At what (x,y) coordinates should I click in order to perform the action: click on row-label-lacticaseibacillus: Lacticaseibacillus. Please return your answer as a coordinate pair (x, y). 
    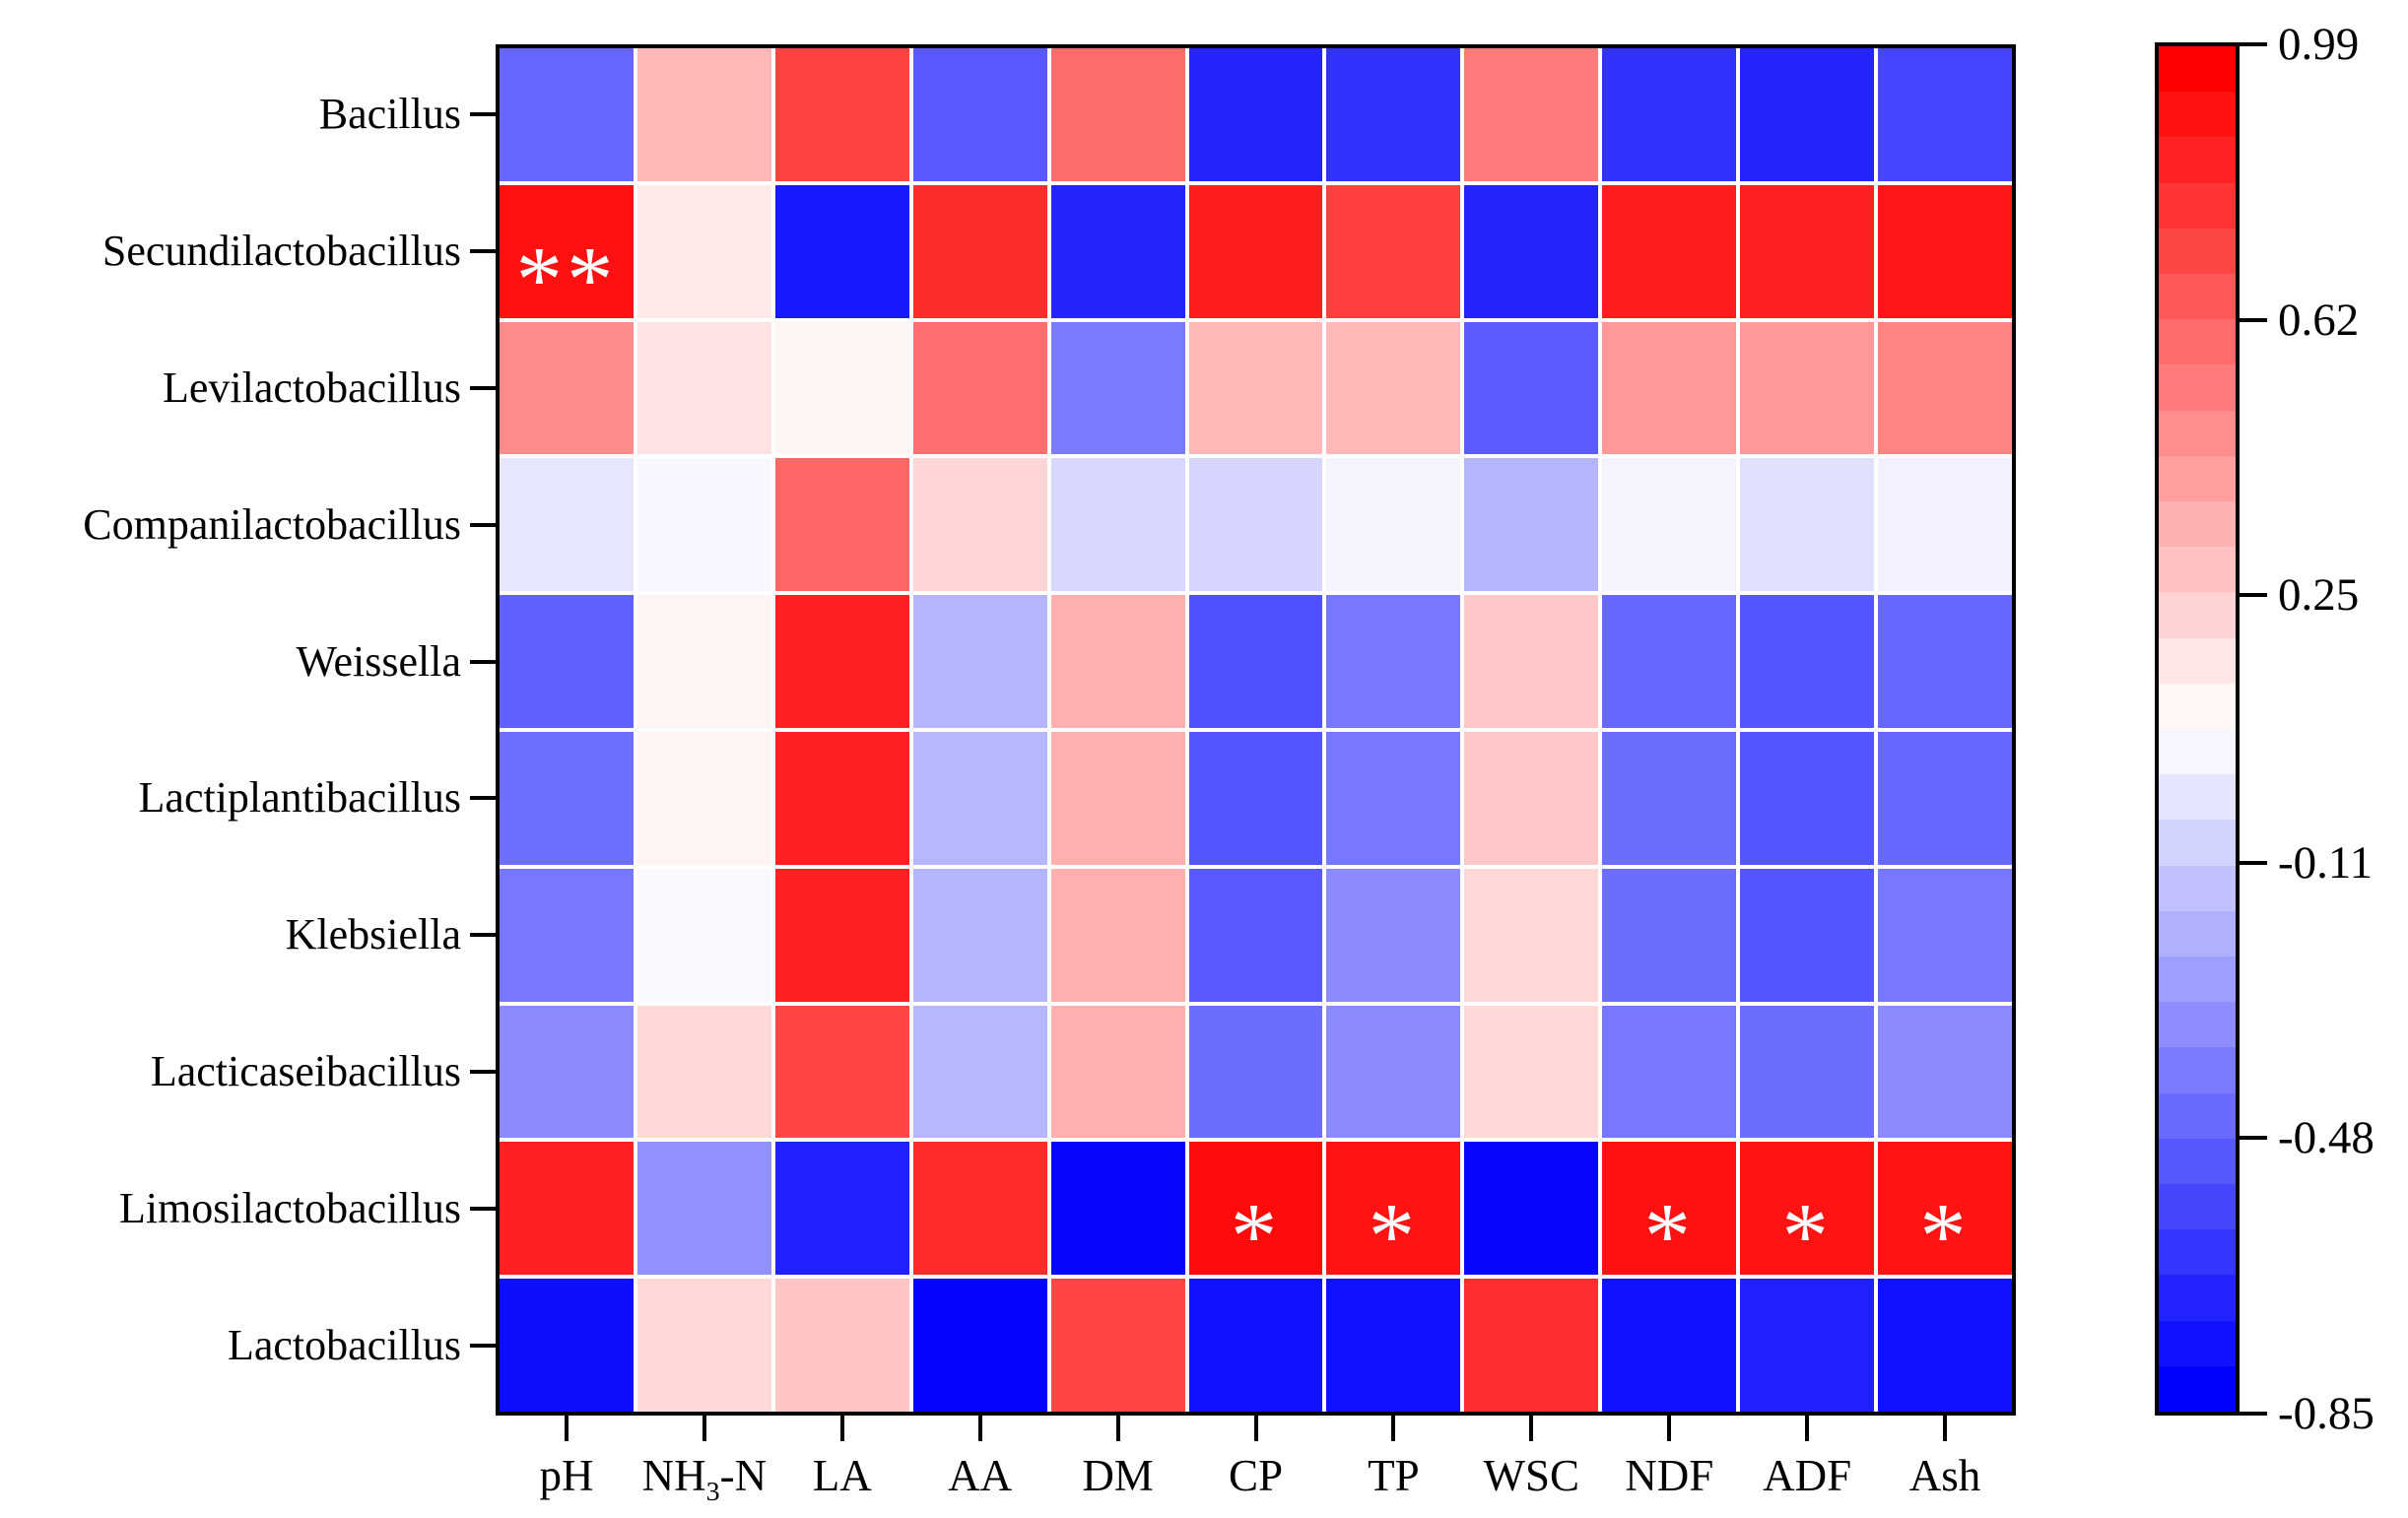
    Looking at the image, I should click on (305, 1071).